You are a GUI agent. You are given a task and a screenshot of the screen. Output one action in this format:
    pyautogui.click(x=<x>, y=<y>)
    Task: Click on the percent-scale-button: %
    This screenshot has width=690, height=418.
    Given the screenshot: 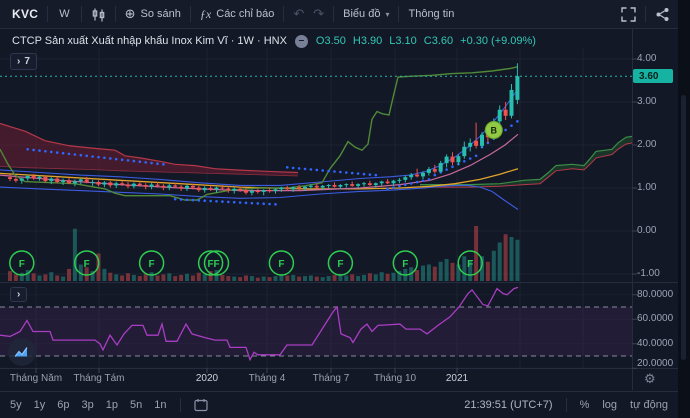 What is the action you would take?
    pyautogui.click(x=584, y=405)
    